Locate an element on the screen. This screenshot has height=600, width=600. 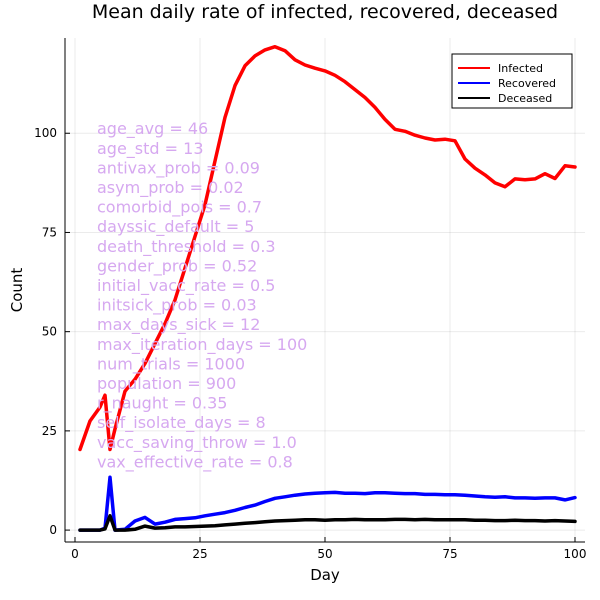
y-tick-label: 50 is located at coordinates (49, 332).